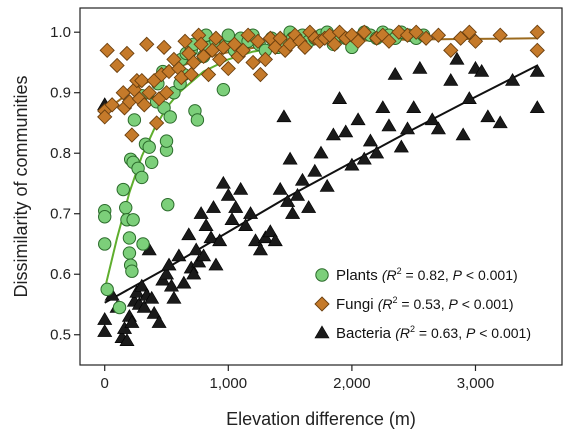  I want to click on bacteria-legend-marker, so click(322, 332).